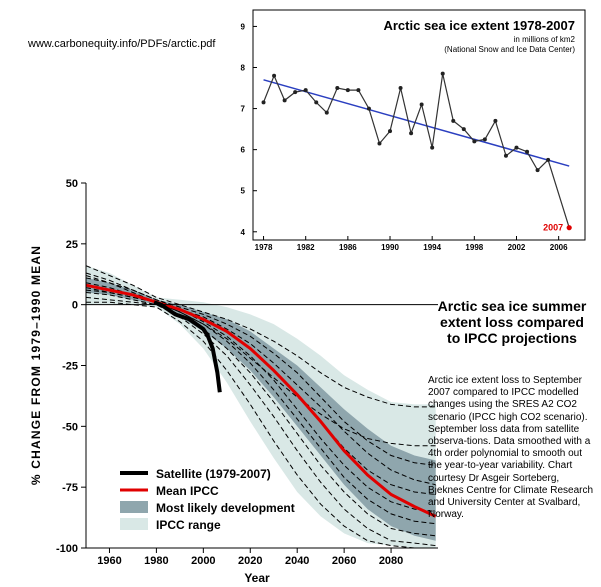 Image resolution: width=601 pixels, height=587 pixels. I want to click on legend-label: IPCC range, so click(188, 525).